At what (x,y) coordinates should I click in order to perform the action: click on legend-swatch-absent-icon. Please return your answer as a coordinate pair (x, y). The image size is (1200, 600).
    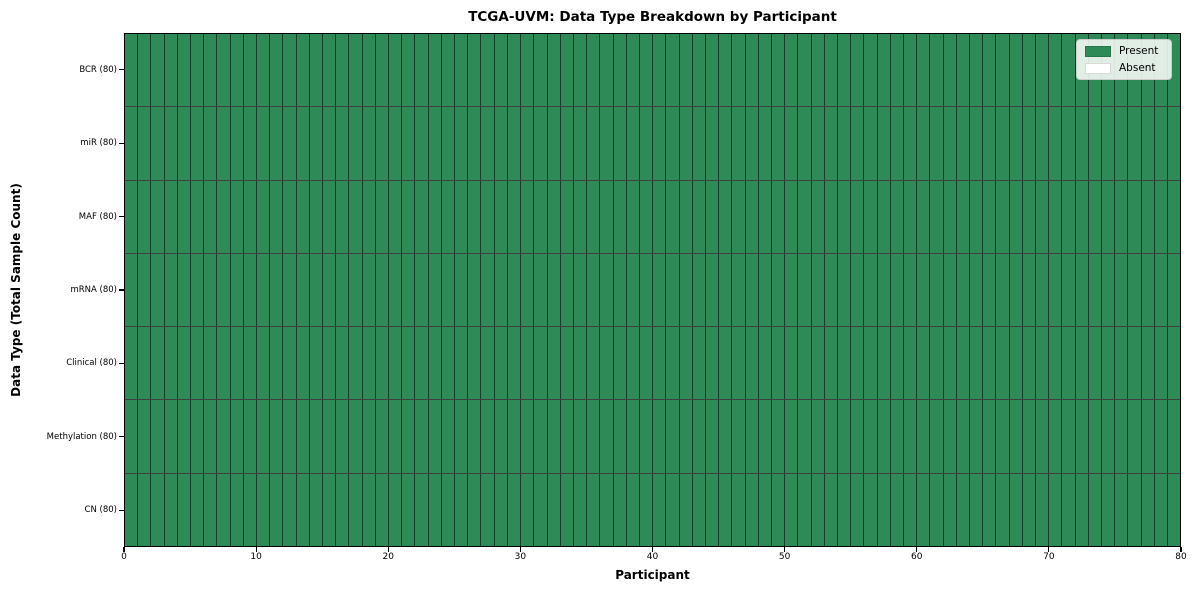
    Looking at the image, I should click on (1098, 68).